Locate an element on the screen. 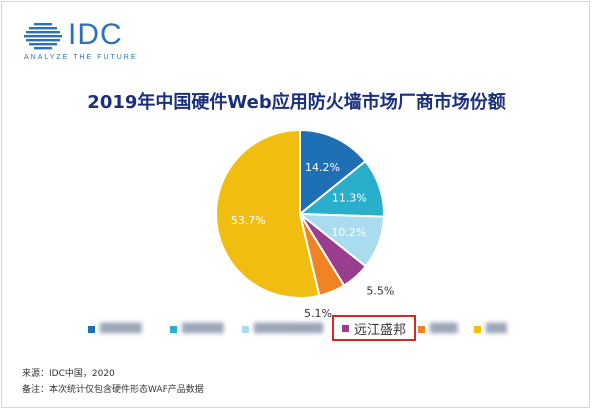 The height and width of the screenshot is (411, 593). pie-slice-6-label: 53.7% is located at coordinates (248, 220).